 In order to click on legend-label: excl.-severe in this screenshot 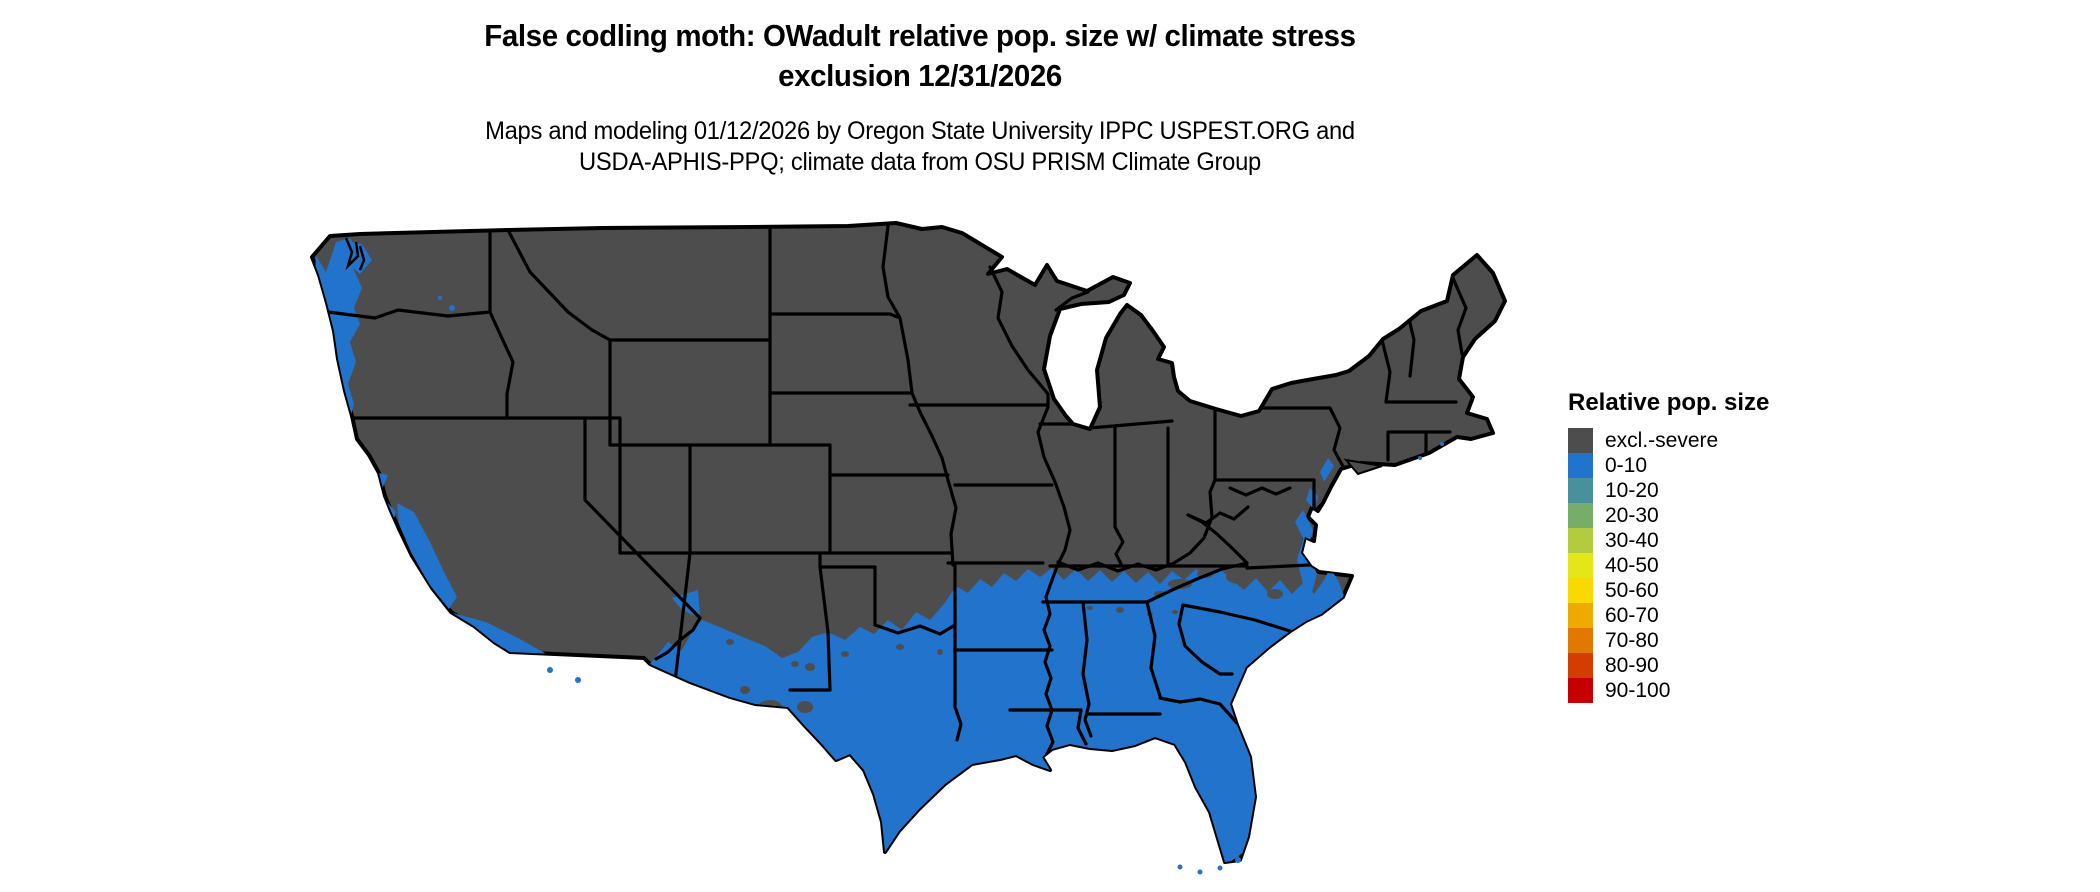, I will do `click(1662, 440)`.